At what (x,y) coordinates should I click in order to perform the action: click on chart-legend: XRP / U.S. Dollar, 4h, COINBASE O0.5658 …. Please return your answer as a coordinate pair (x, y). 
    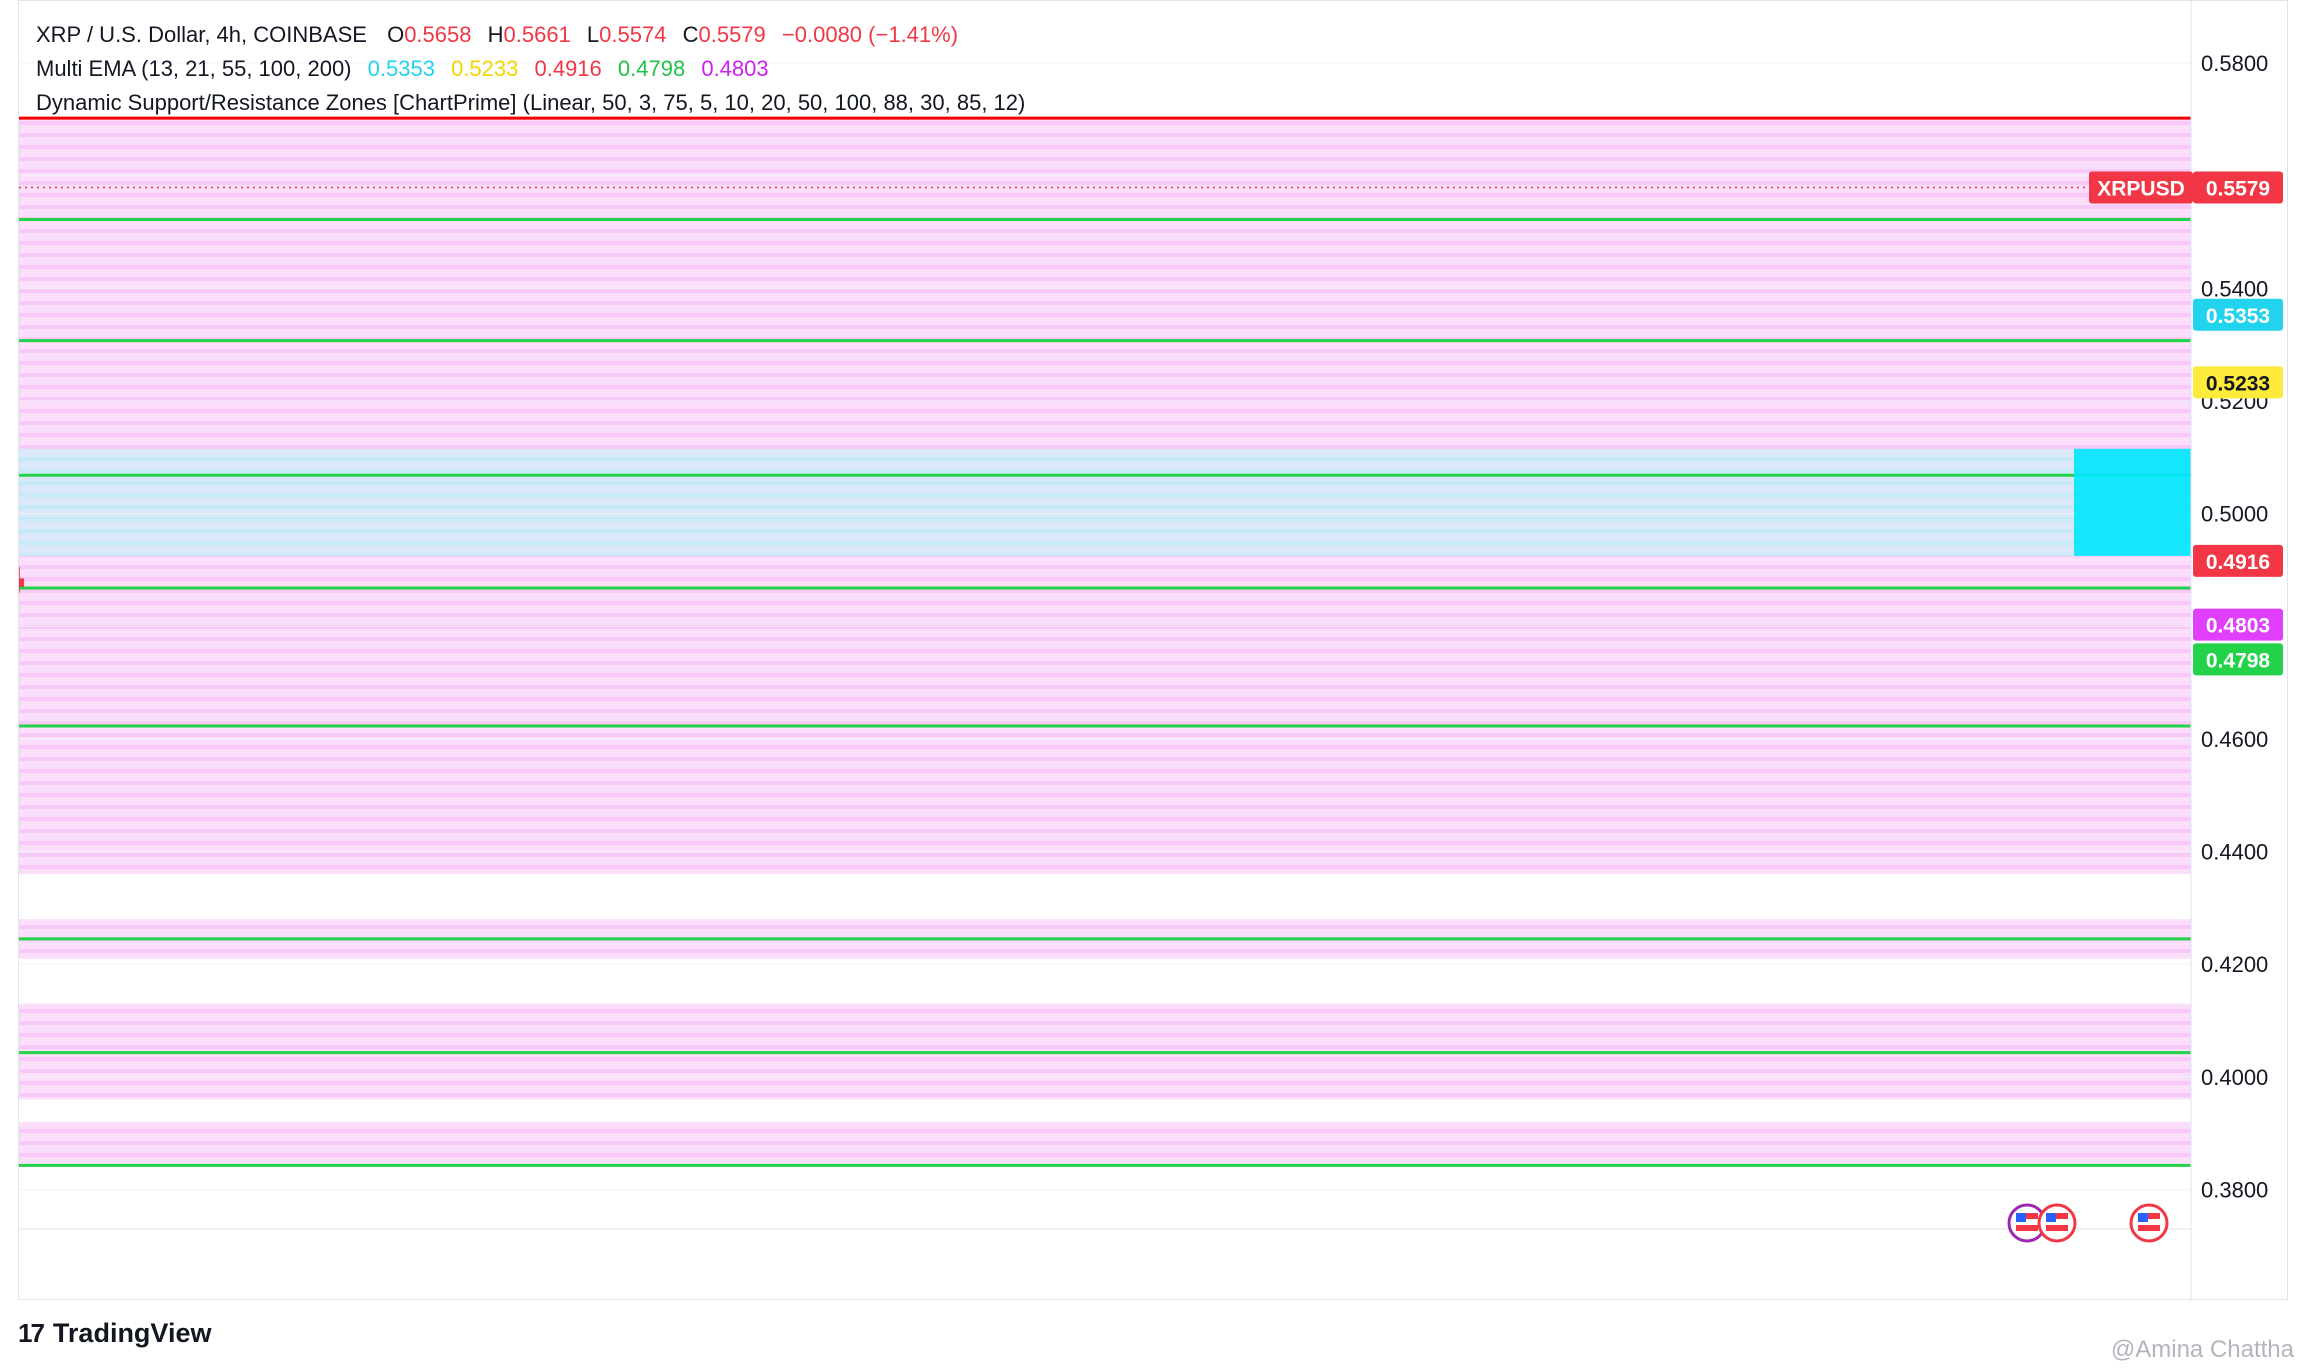
    Looking at the image, I should click on (530, 69).